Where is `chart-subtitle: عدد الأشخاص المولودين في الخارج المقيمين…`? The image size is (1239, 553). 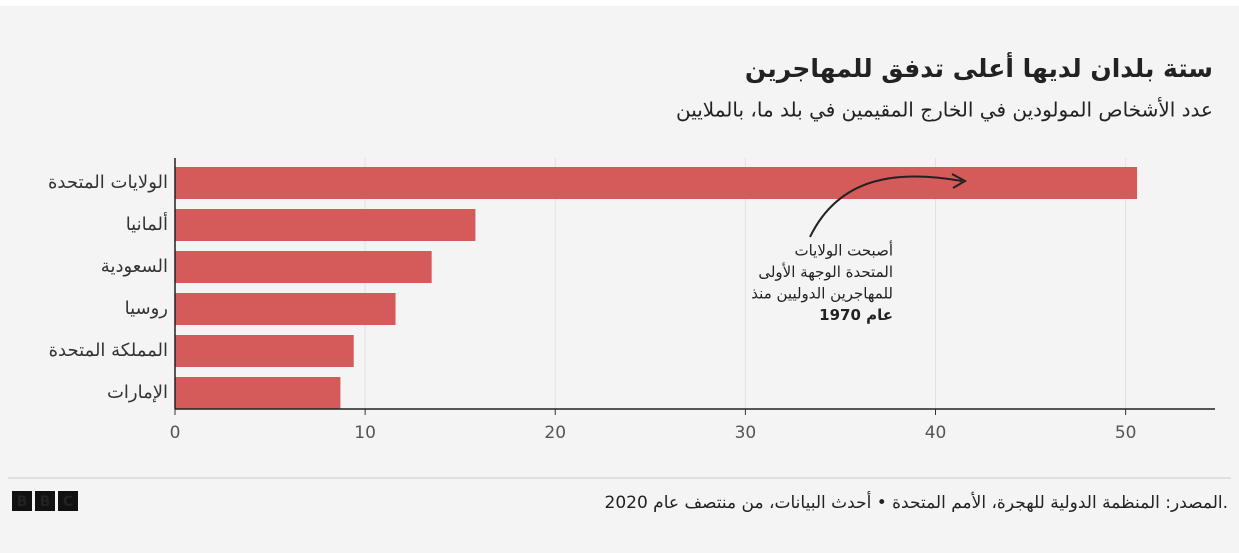 chart-subtitle: عدد الأشخاص المولودين في الخارج المقيمين… is located at coordinates (944, 110).